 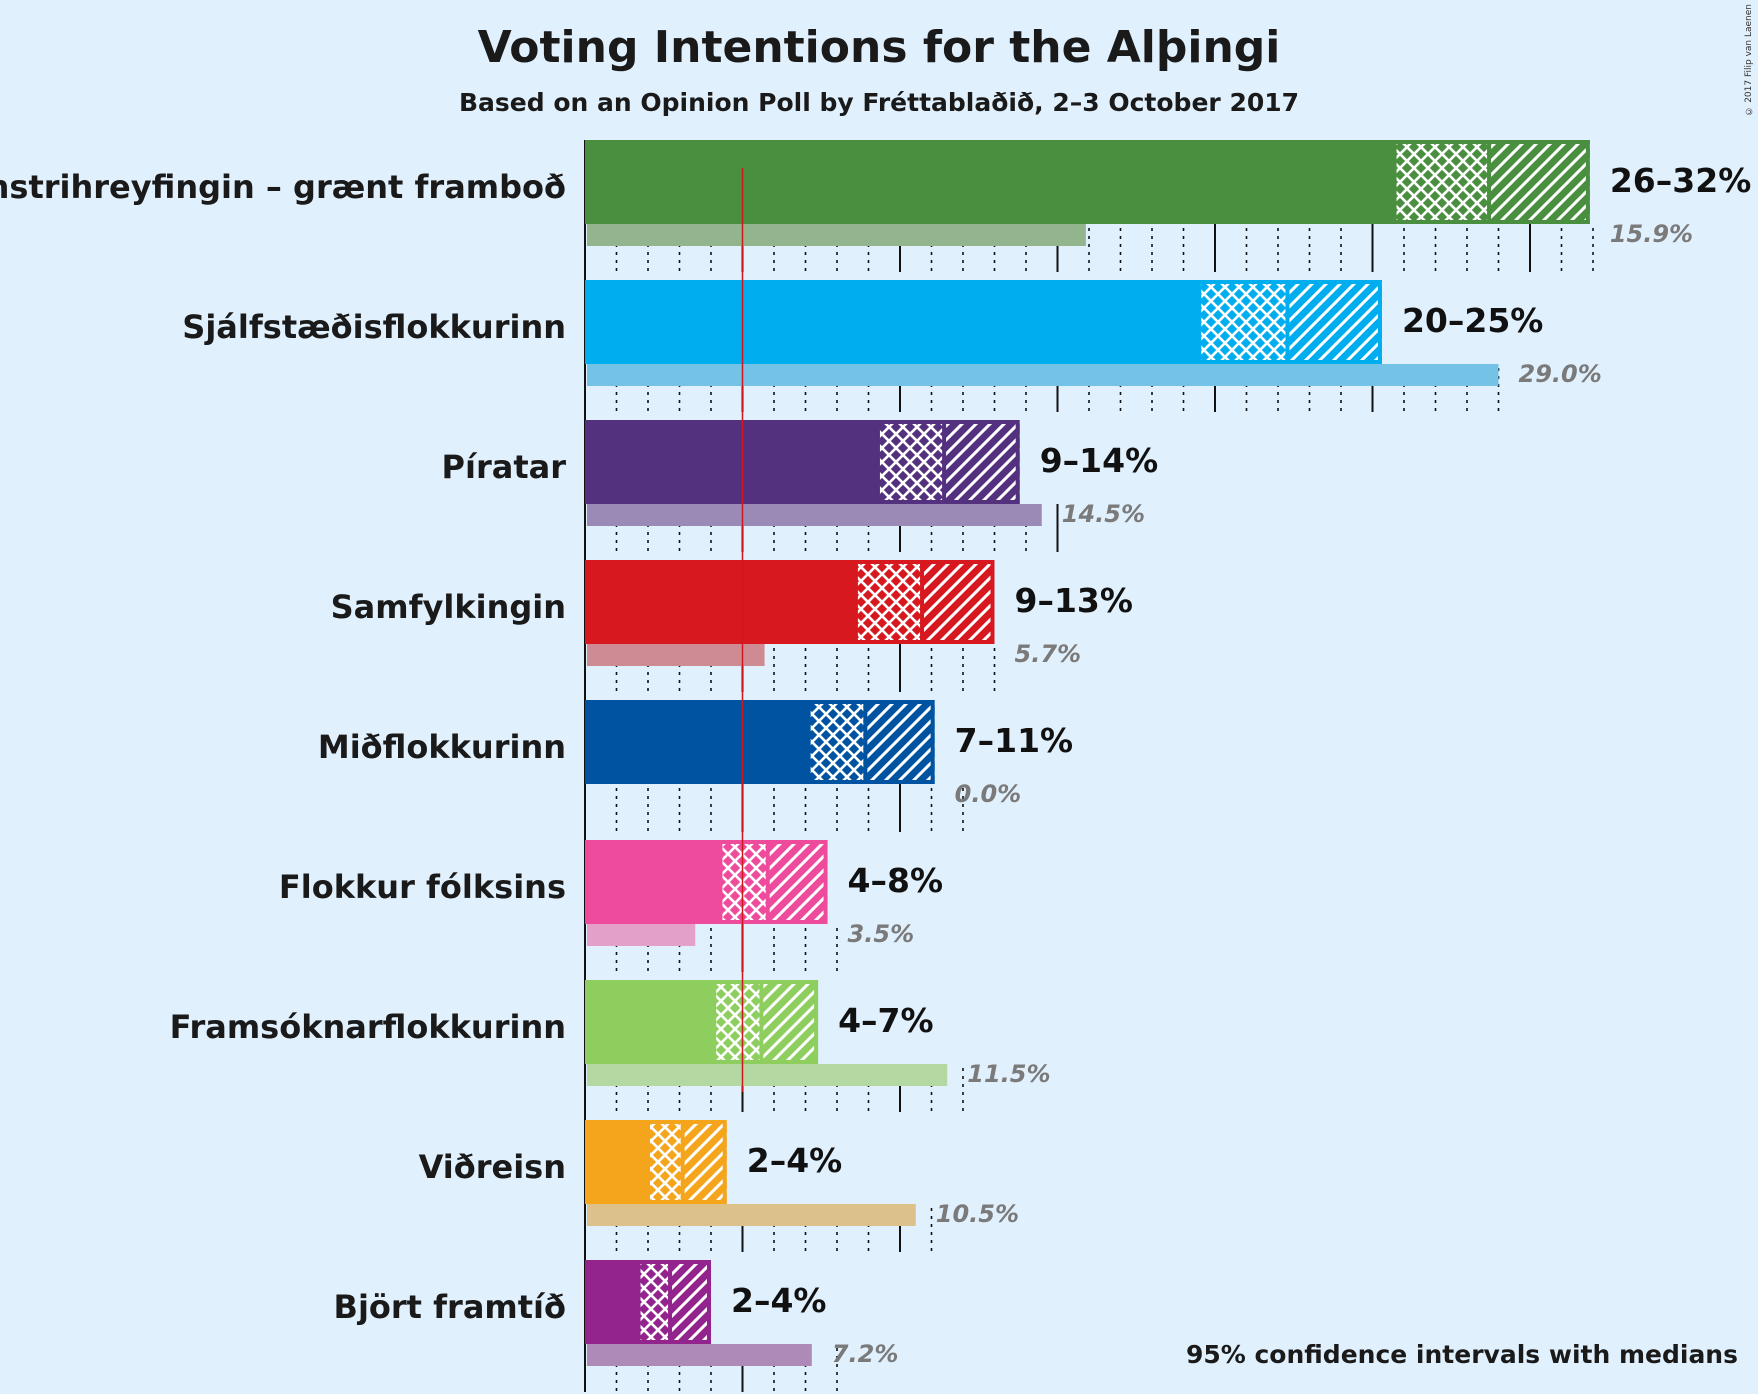 I want to click on previous-result-label: 11.5%, so click(x=1008, y=1074).